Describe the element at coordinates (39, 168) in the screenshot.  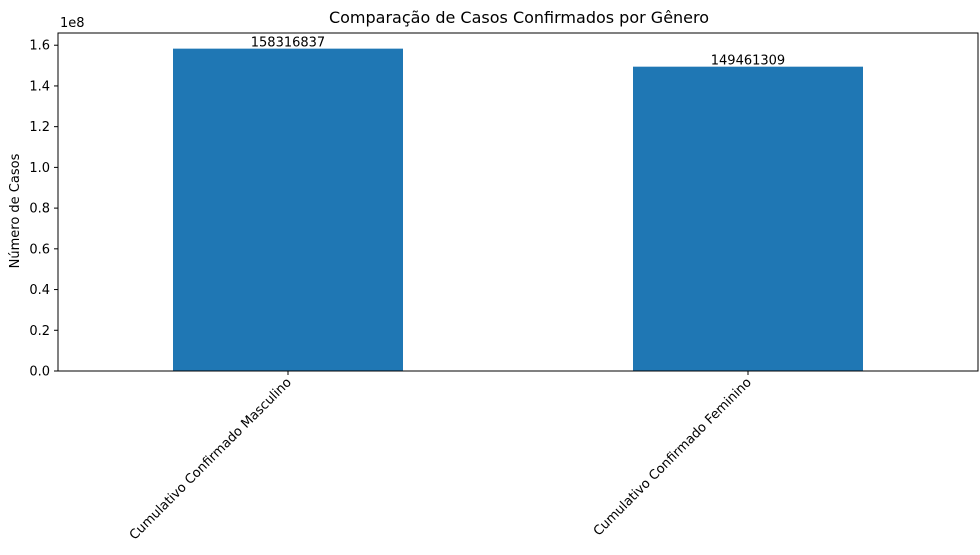
I see `y-tick-label: 1.0` at that location.